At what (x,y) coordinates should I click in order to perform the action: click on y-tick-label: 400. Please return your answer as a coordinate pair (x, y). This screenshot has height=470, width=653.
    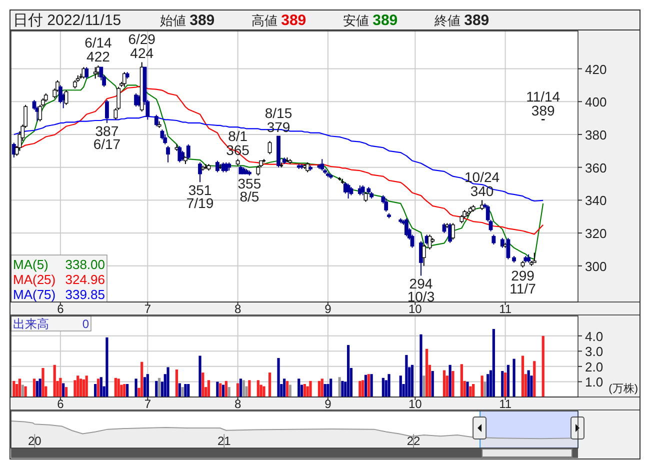
    Looking at the image, I should click on (596, 102).